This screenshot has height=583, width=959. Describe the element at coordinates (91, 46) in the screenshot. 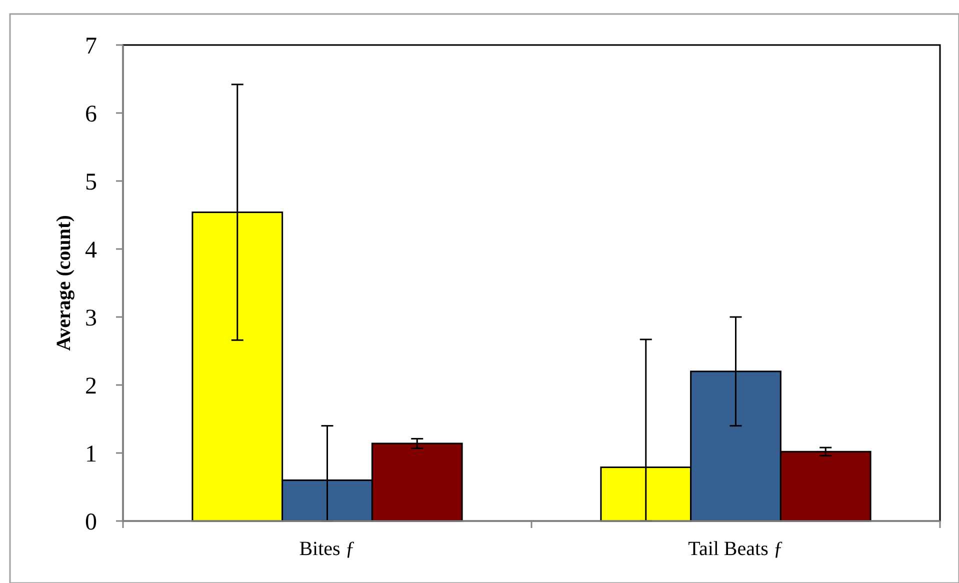

I see `y-tick-label: 7` at that location.